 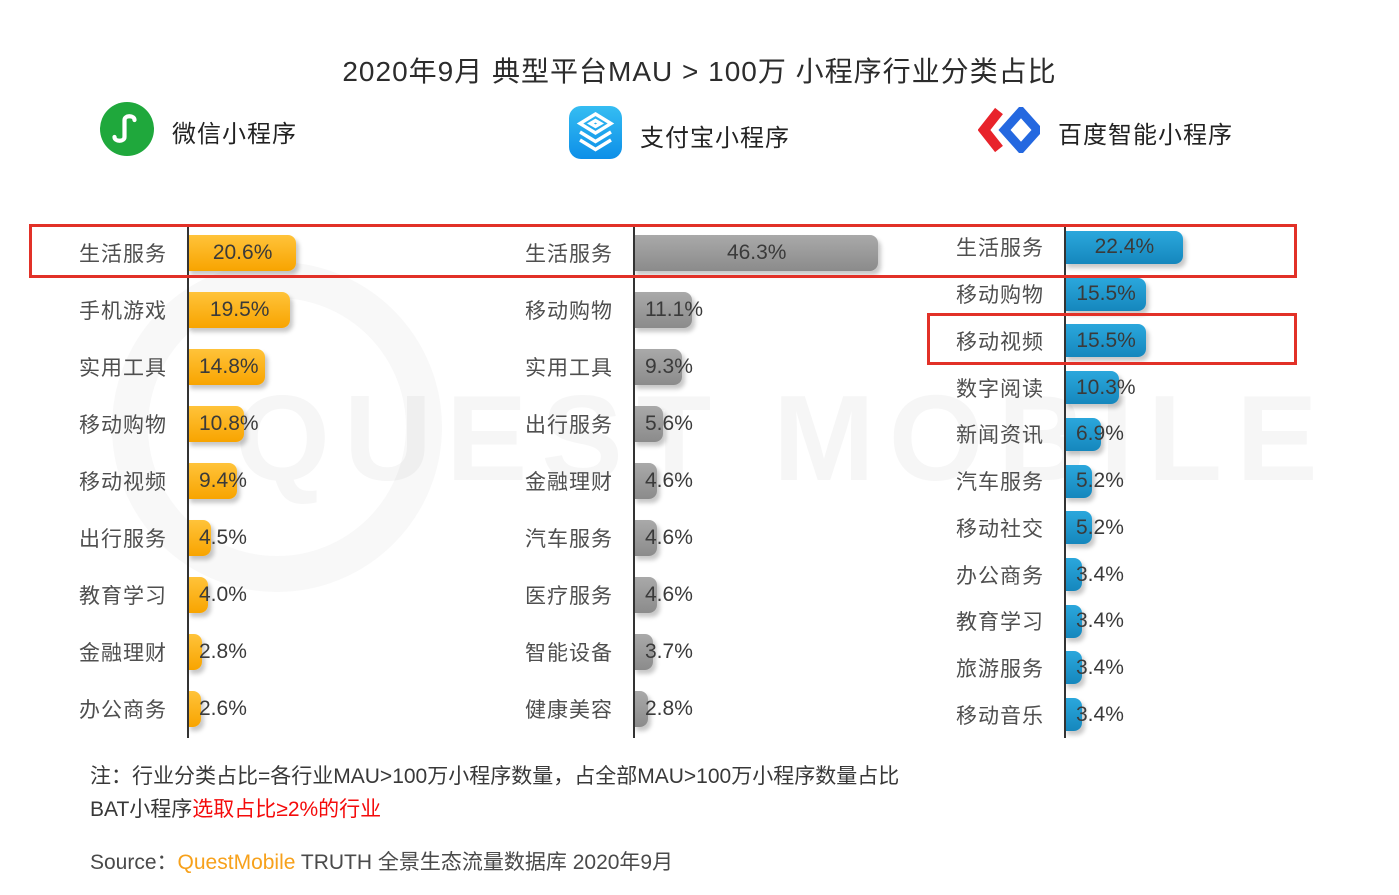 I want to click on bar: 15.5%, so click(x=1105, y=294).